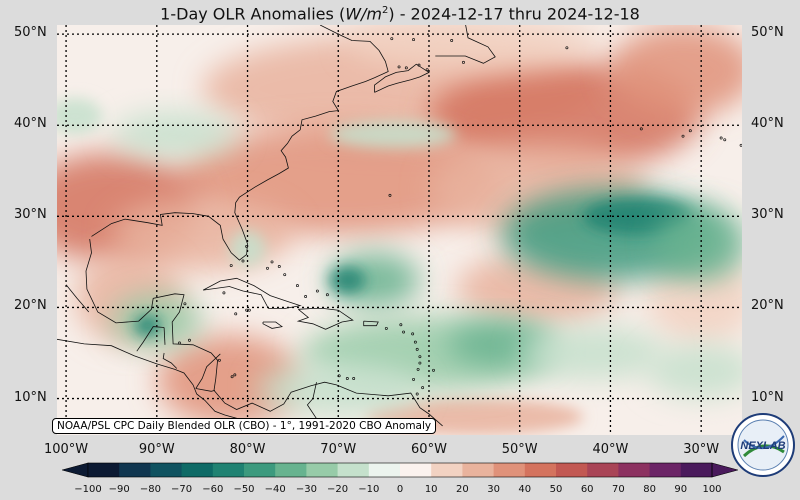 The image size is (800, 500). Describe the element at coordinates (767, 306) in the screenshot. I see `latitude-label: 20°N` at that location.